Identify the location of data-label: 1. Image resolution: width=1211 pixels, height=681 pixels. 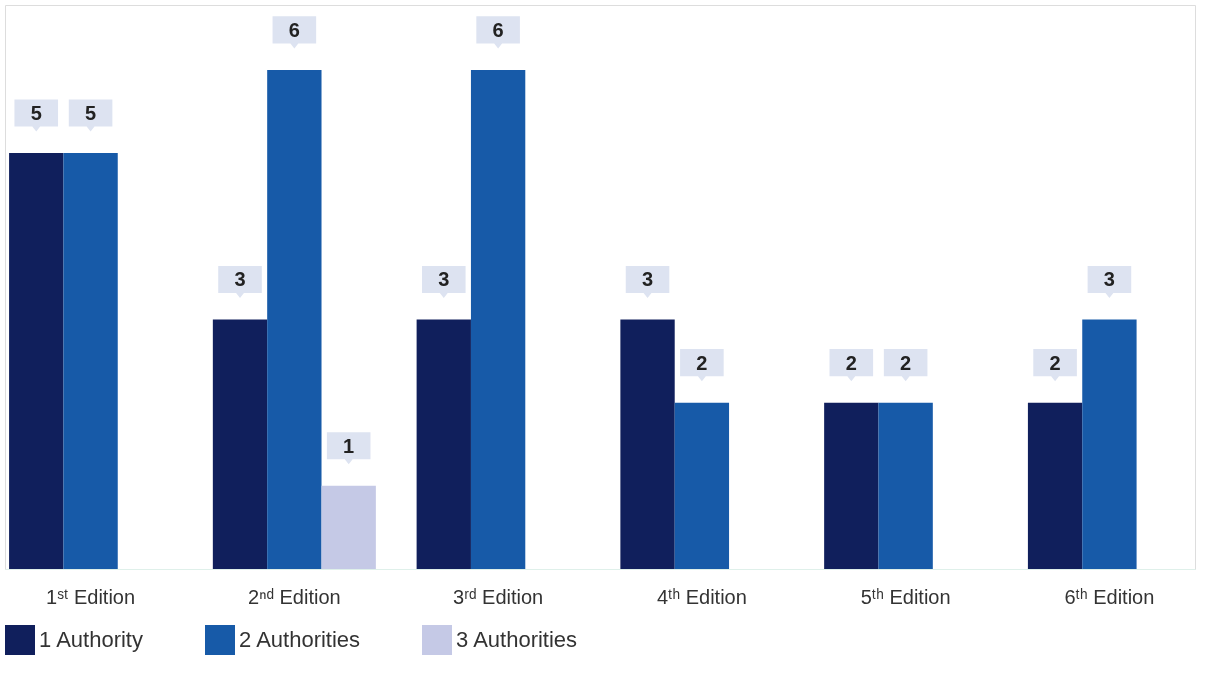
(349, 445).